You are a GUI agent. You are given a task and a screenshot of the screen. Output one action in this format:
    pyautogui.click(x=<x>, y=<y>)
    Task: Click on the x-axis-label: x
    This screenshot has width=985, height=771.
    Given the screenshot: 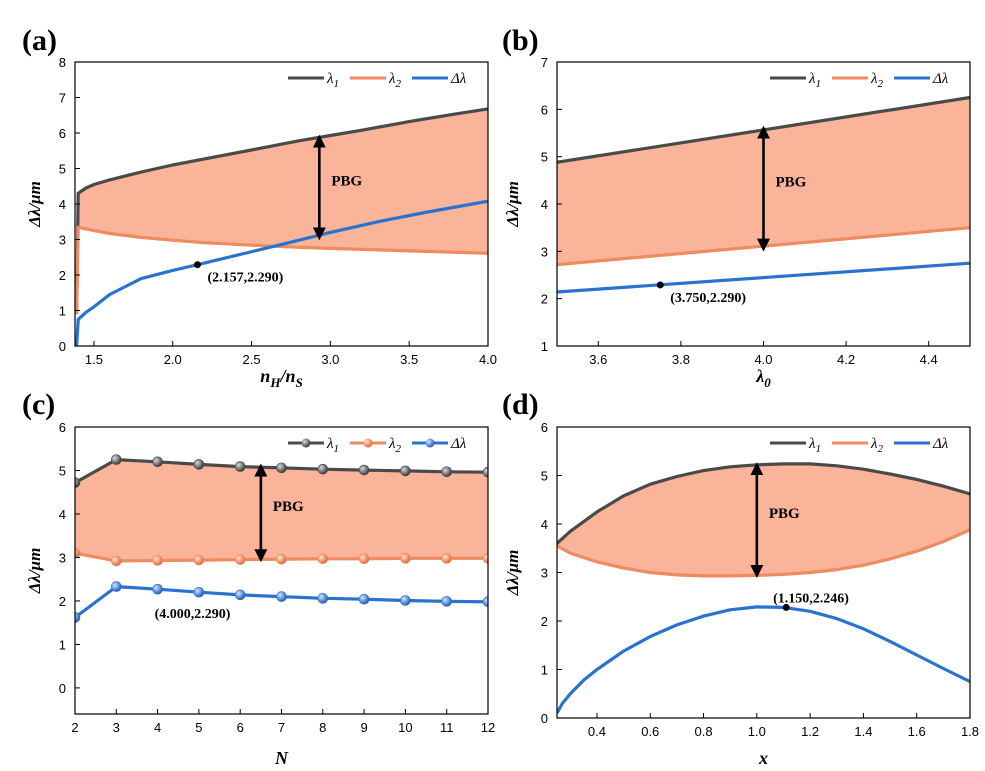 What is the action you would take?
    pyautogui.click(x=763, y=758)
    